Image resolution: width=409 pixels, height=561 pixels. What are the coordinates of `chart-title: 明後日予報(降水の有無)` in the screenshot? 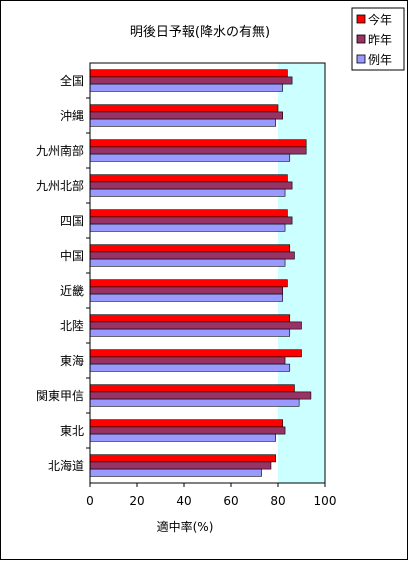 It's located at (200, 32).